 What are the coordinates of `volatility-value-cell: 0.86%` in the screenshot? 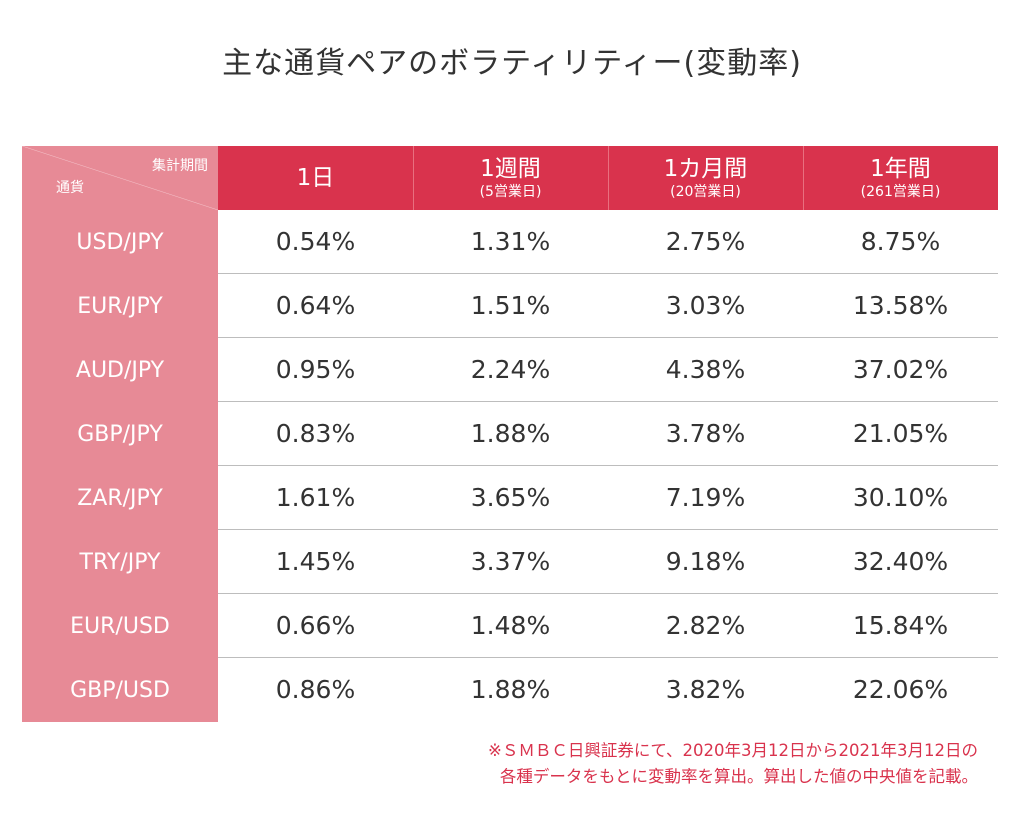 It's located at (315, 689).